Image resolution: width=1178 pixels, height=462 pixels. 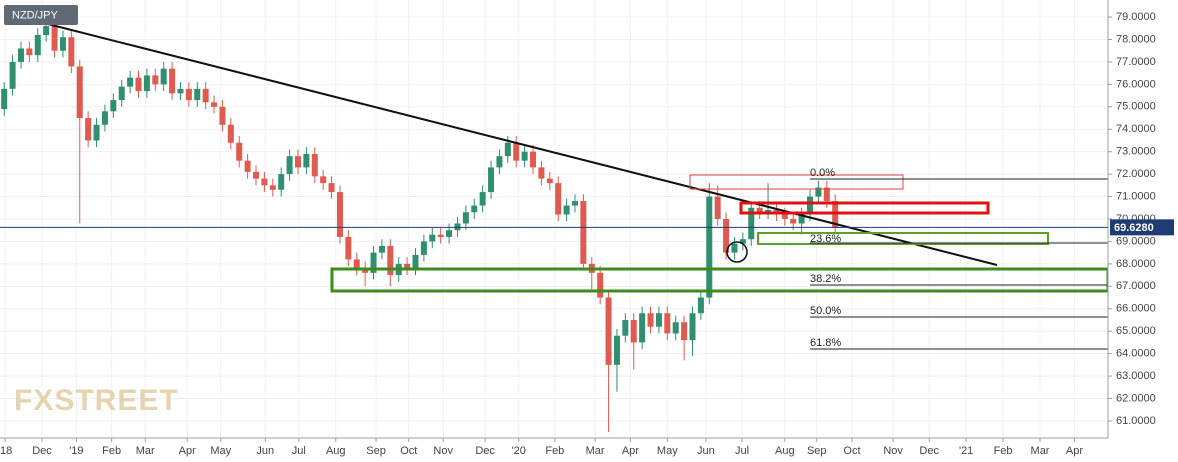 What do you see at coordinates (299, 451) in the screenshot?
I see `x-tick-label: Jul` at bounding box center [299, 451].